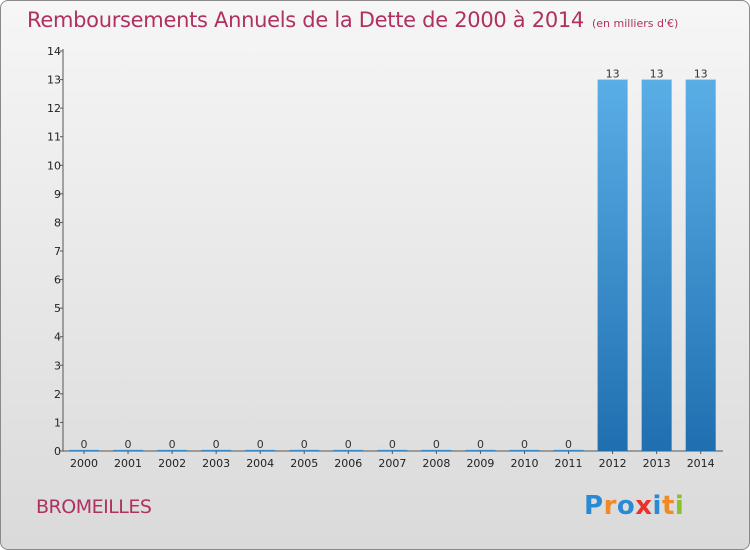  Describe the element at coordinates (668, 506) in the screenshot. I see `logo-letter: t` at that location.